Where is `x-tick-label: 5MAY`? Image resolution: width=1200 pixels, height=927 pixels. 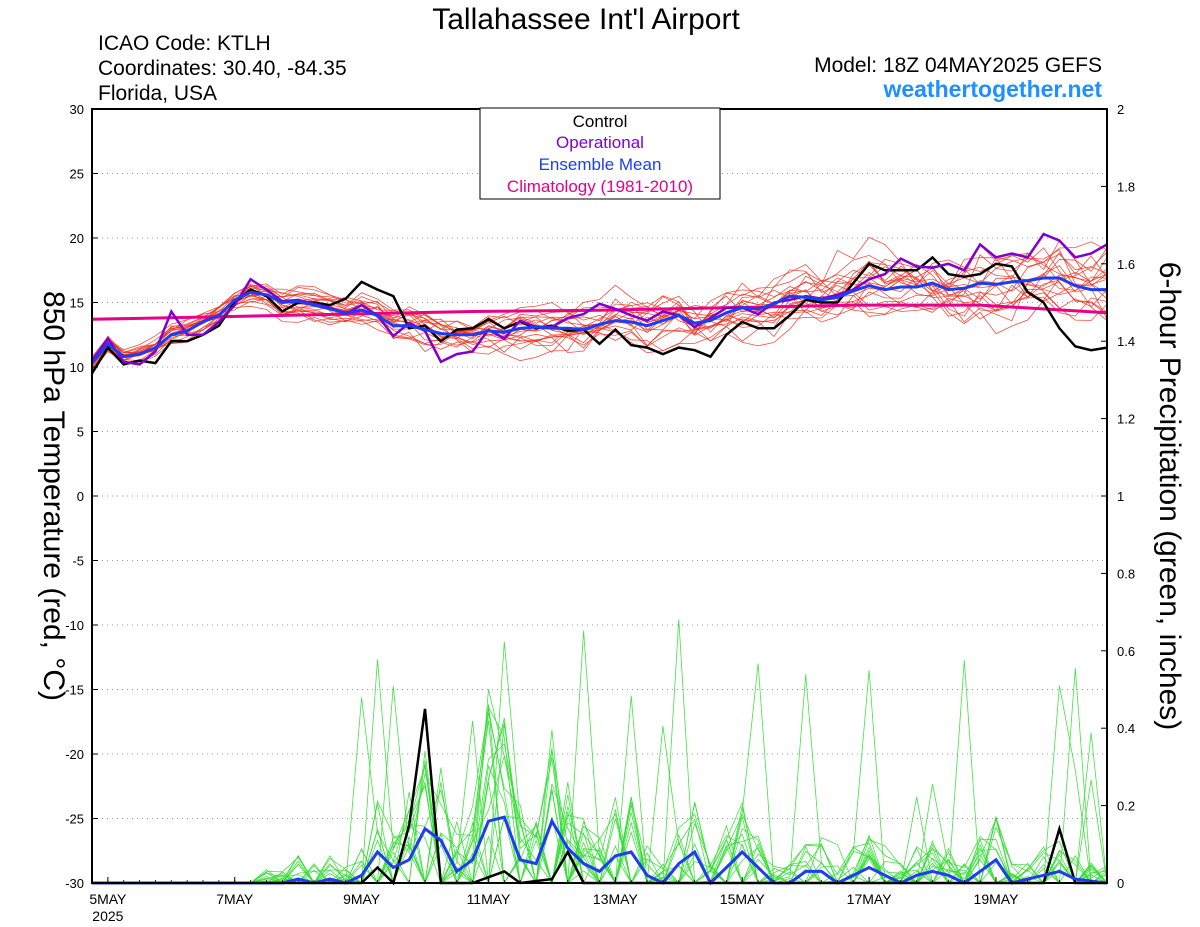
x-tick-label: 5MAY is located at coordinates (108, 899).